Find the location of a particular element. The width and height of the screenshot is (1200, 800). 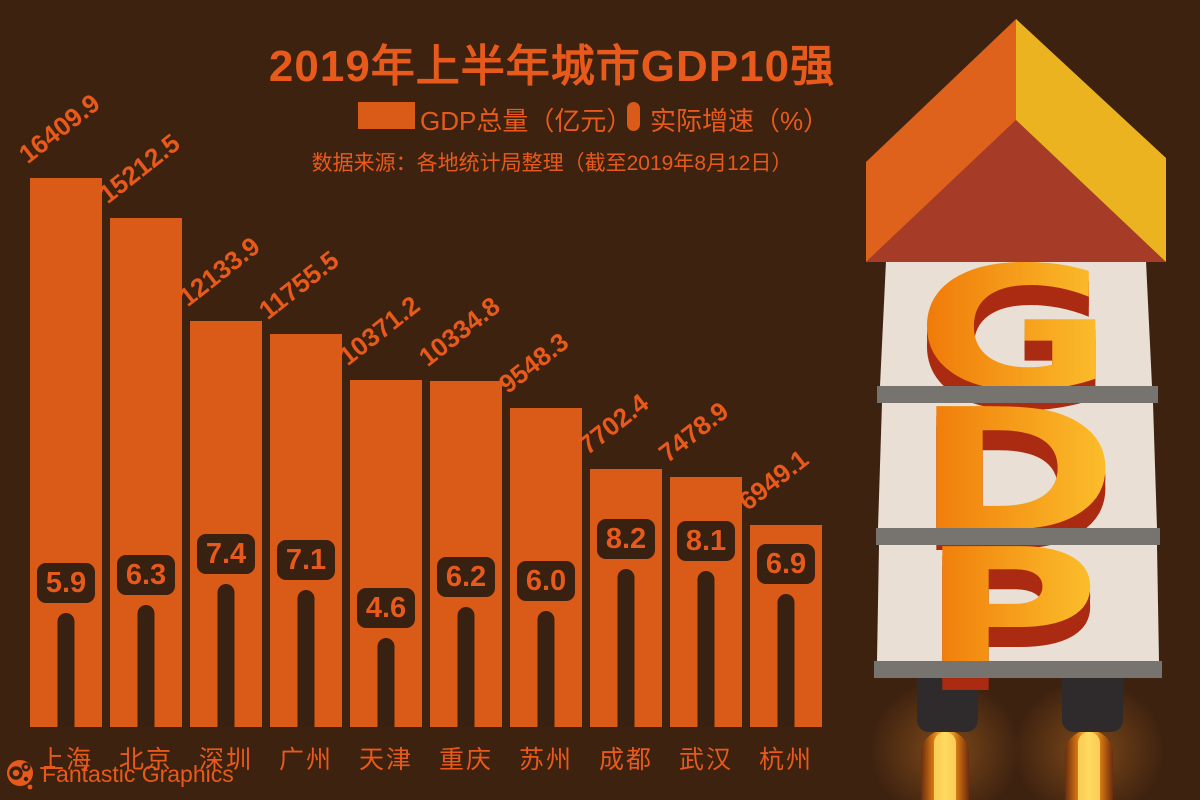

rocket-letter-d: D D D is located at coordinates (1016, 481).